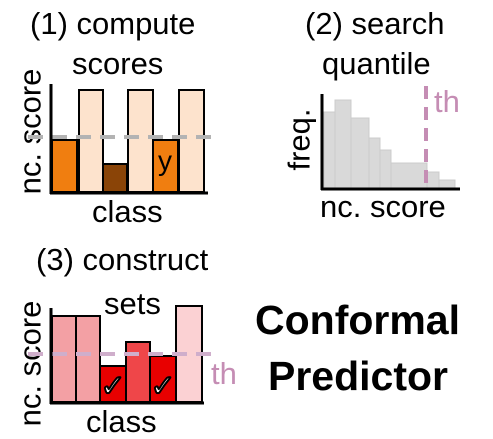  Describe the element at coordinates (165, 160) in the screenshot. I see `panel1-true-label: y` at that location.